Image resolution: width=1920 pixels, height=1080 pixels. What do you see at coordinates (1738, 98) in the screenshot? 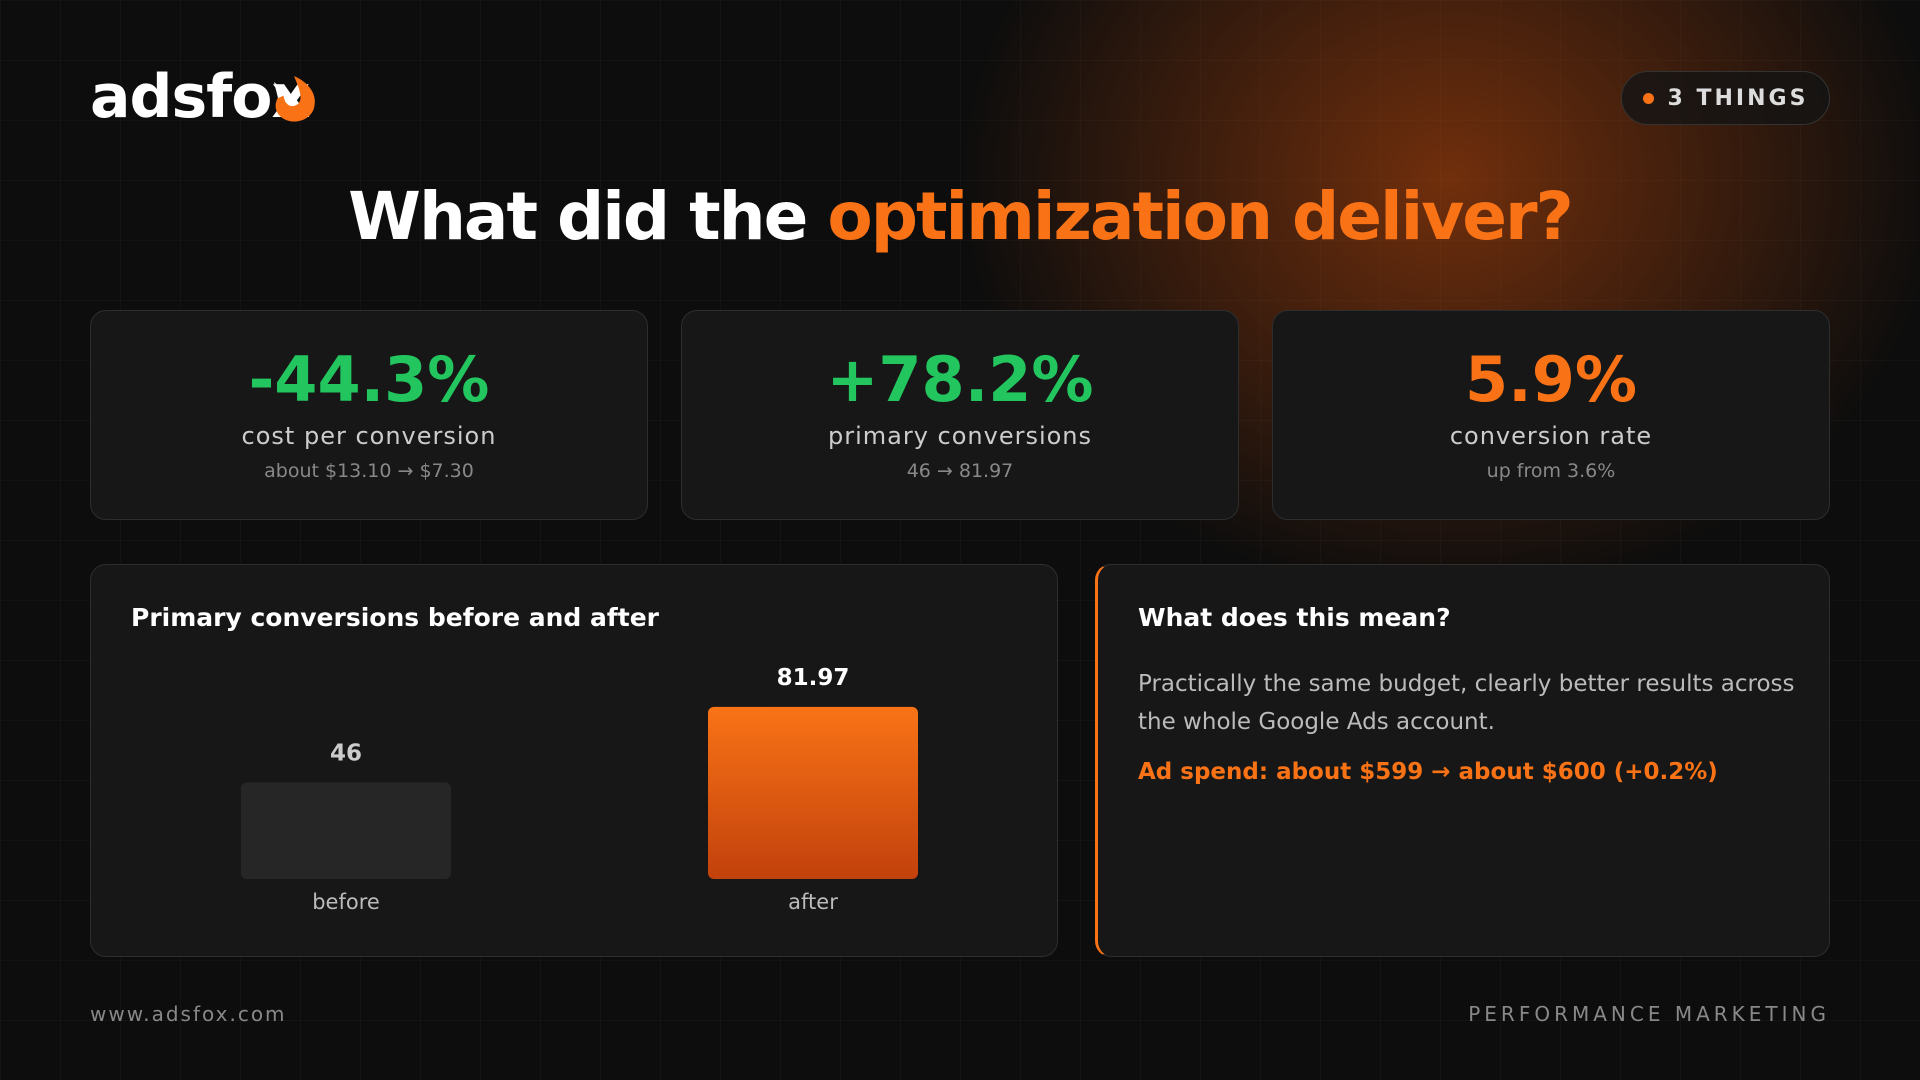
I see `badge-text: 3 THINGS` at bounding box center [1738, 98].